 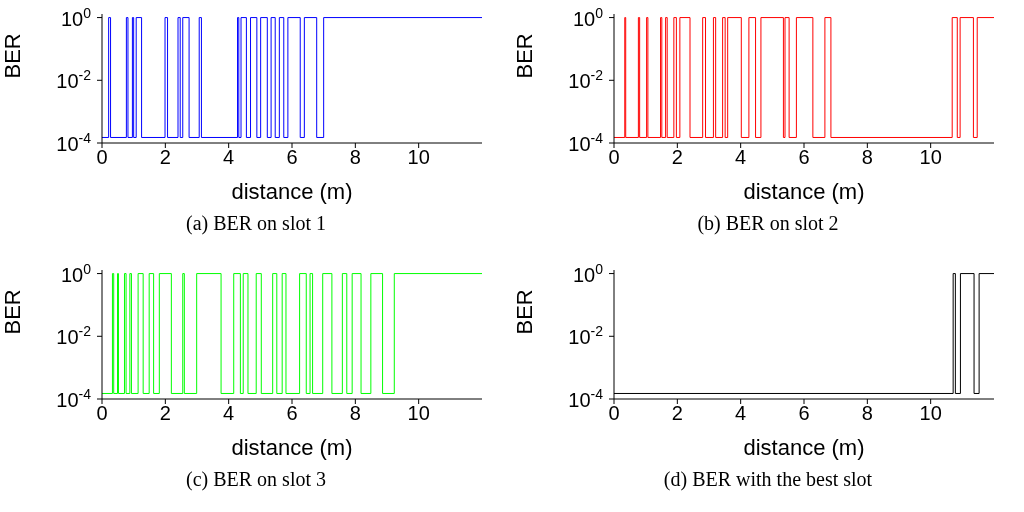 I want to click on text: (c) BER on slot 3, so click(x=256, y=479).